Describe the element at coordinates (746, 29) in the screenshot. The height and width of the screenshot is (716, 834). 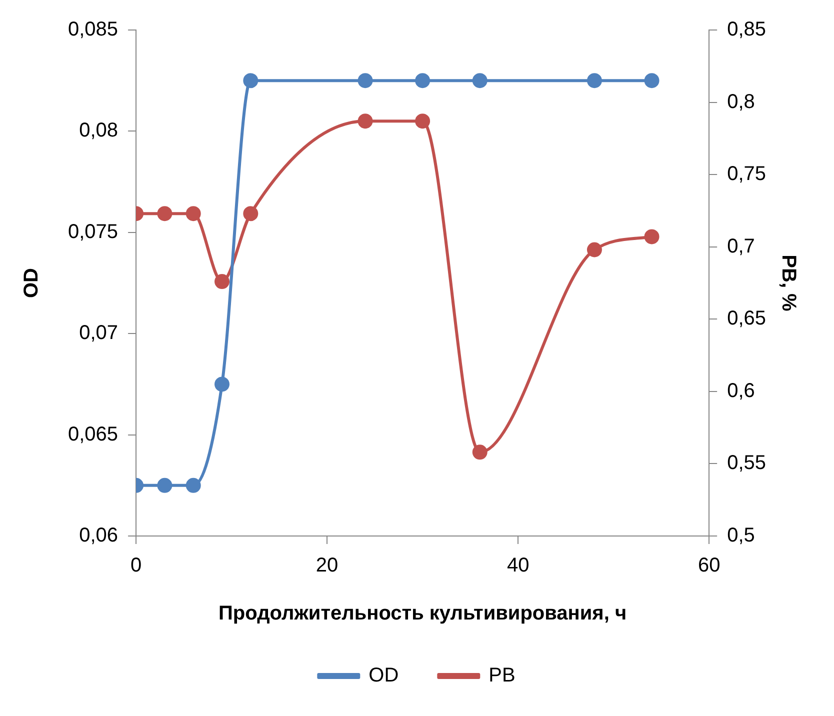
I see `y2-tick-label: 0,85` at that location.